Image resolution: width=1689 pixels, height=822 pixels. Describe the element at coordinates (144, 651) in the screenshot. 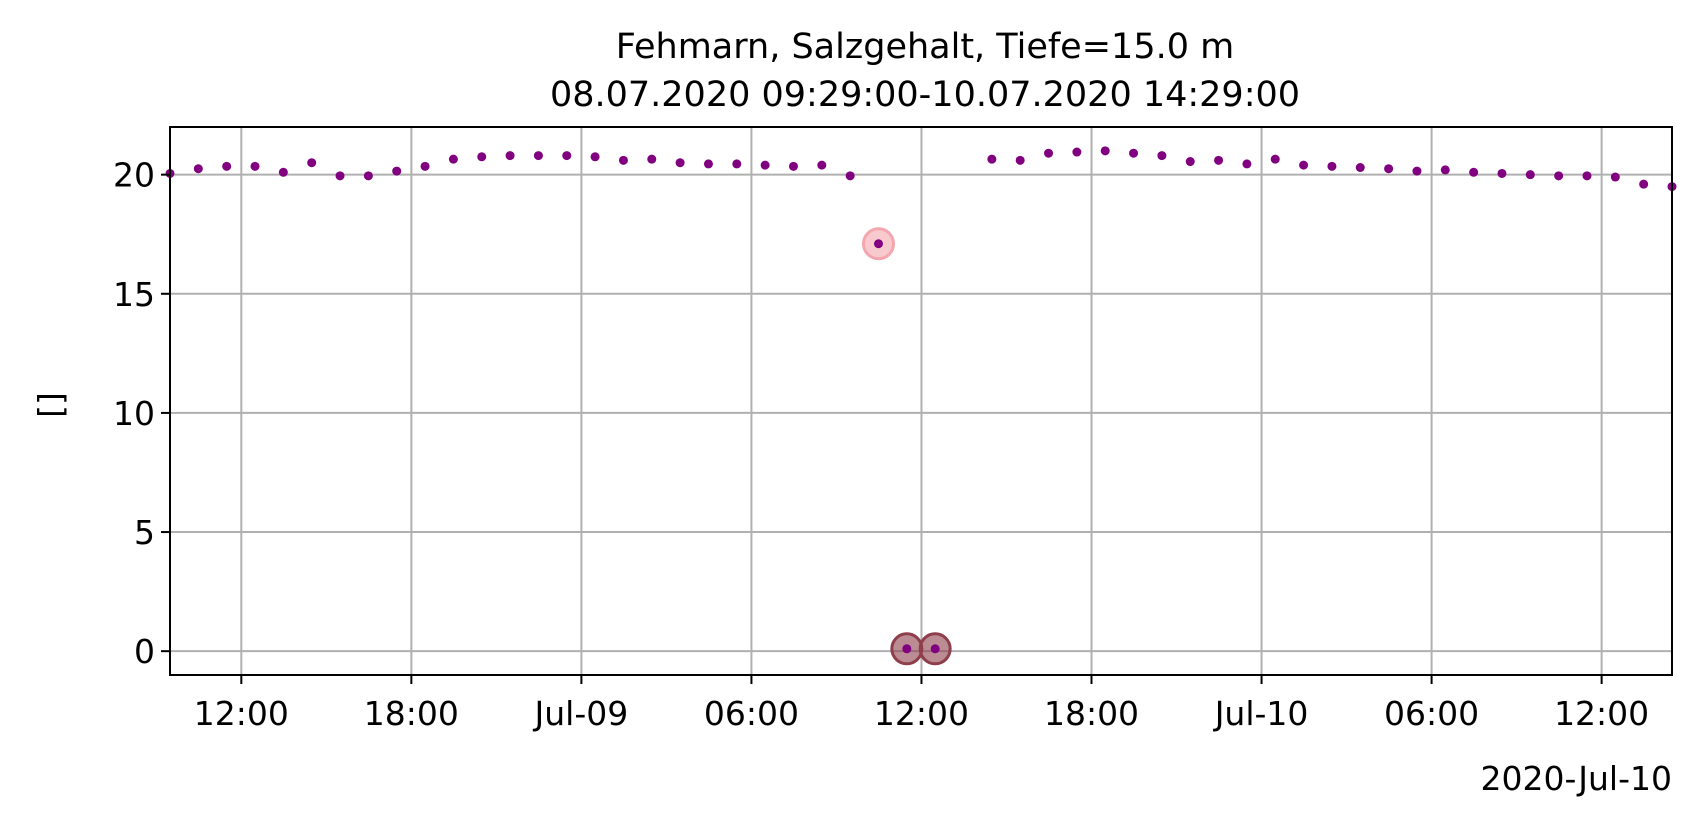

I see `y-tick-label: 0` at that location.